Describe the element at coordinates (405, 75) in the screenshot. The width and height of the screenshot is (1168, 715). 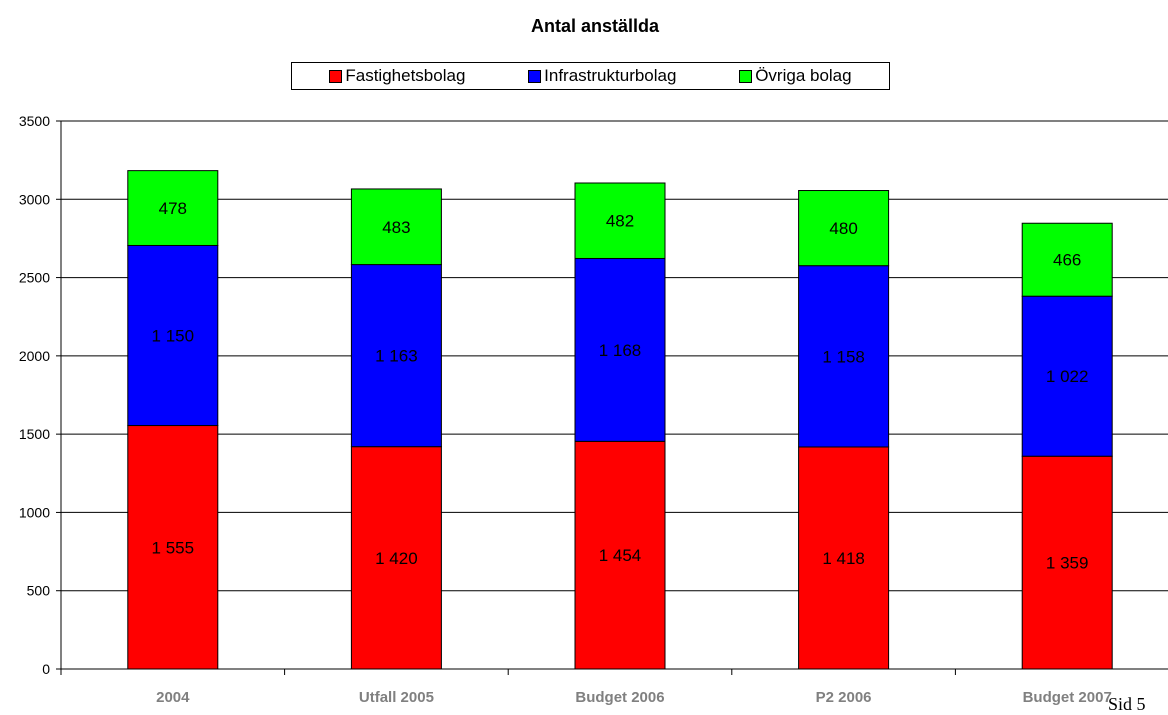
I see `legend-label: Fastighetsbolag` at that location.